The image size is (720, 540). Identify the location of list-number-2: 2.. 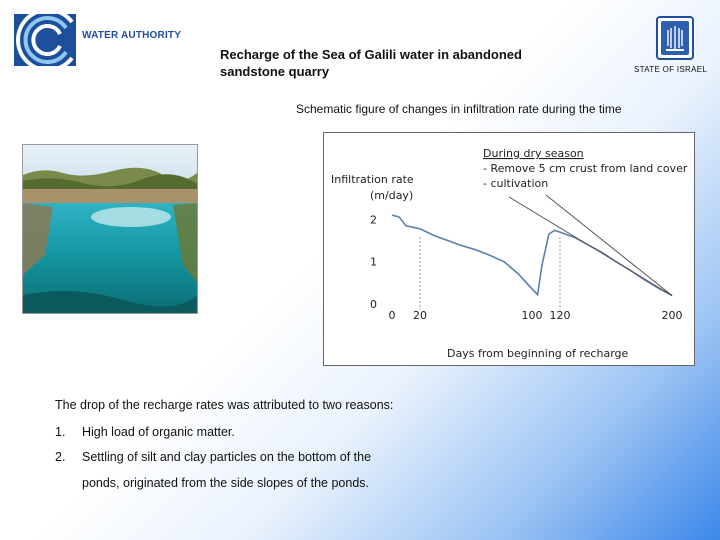
(60, 457).